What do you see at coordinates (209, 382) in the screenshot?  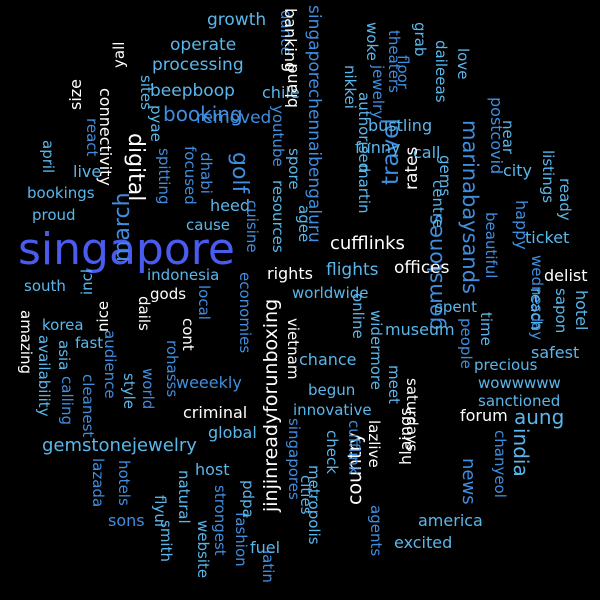 I see `word: weeekly` at bounding box center [209, 382].